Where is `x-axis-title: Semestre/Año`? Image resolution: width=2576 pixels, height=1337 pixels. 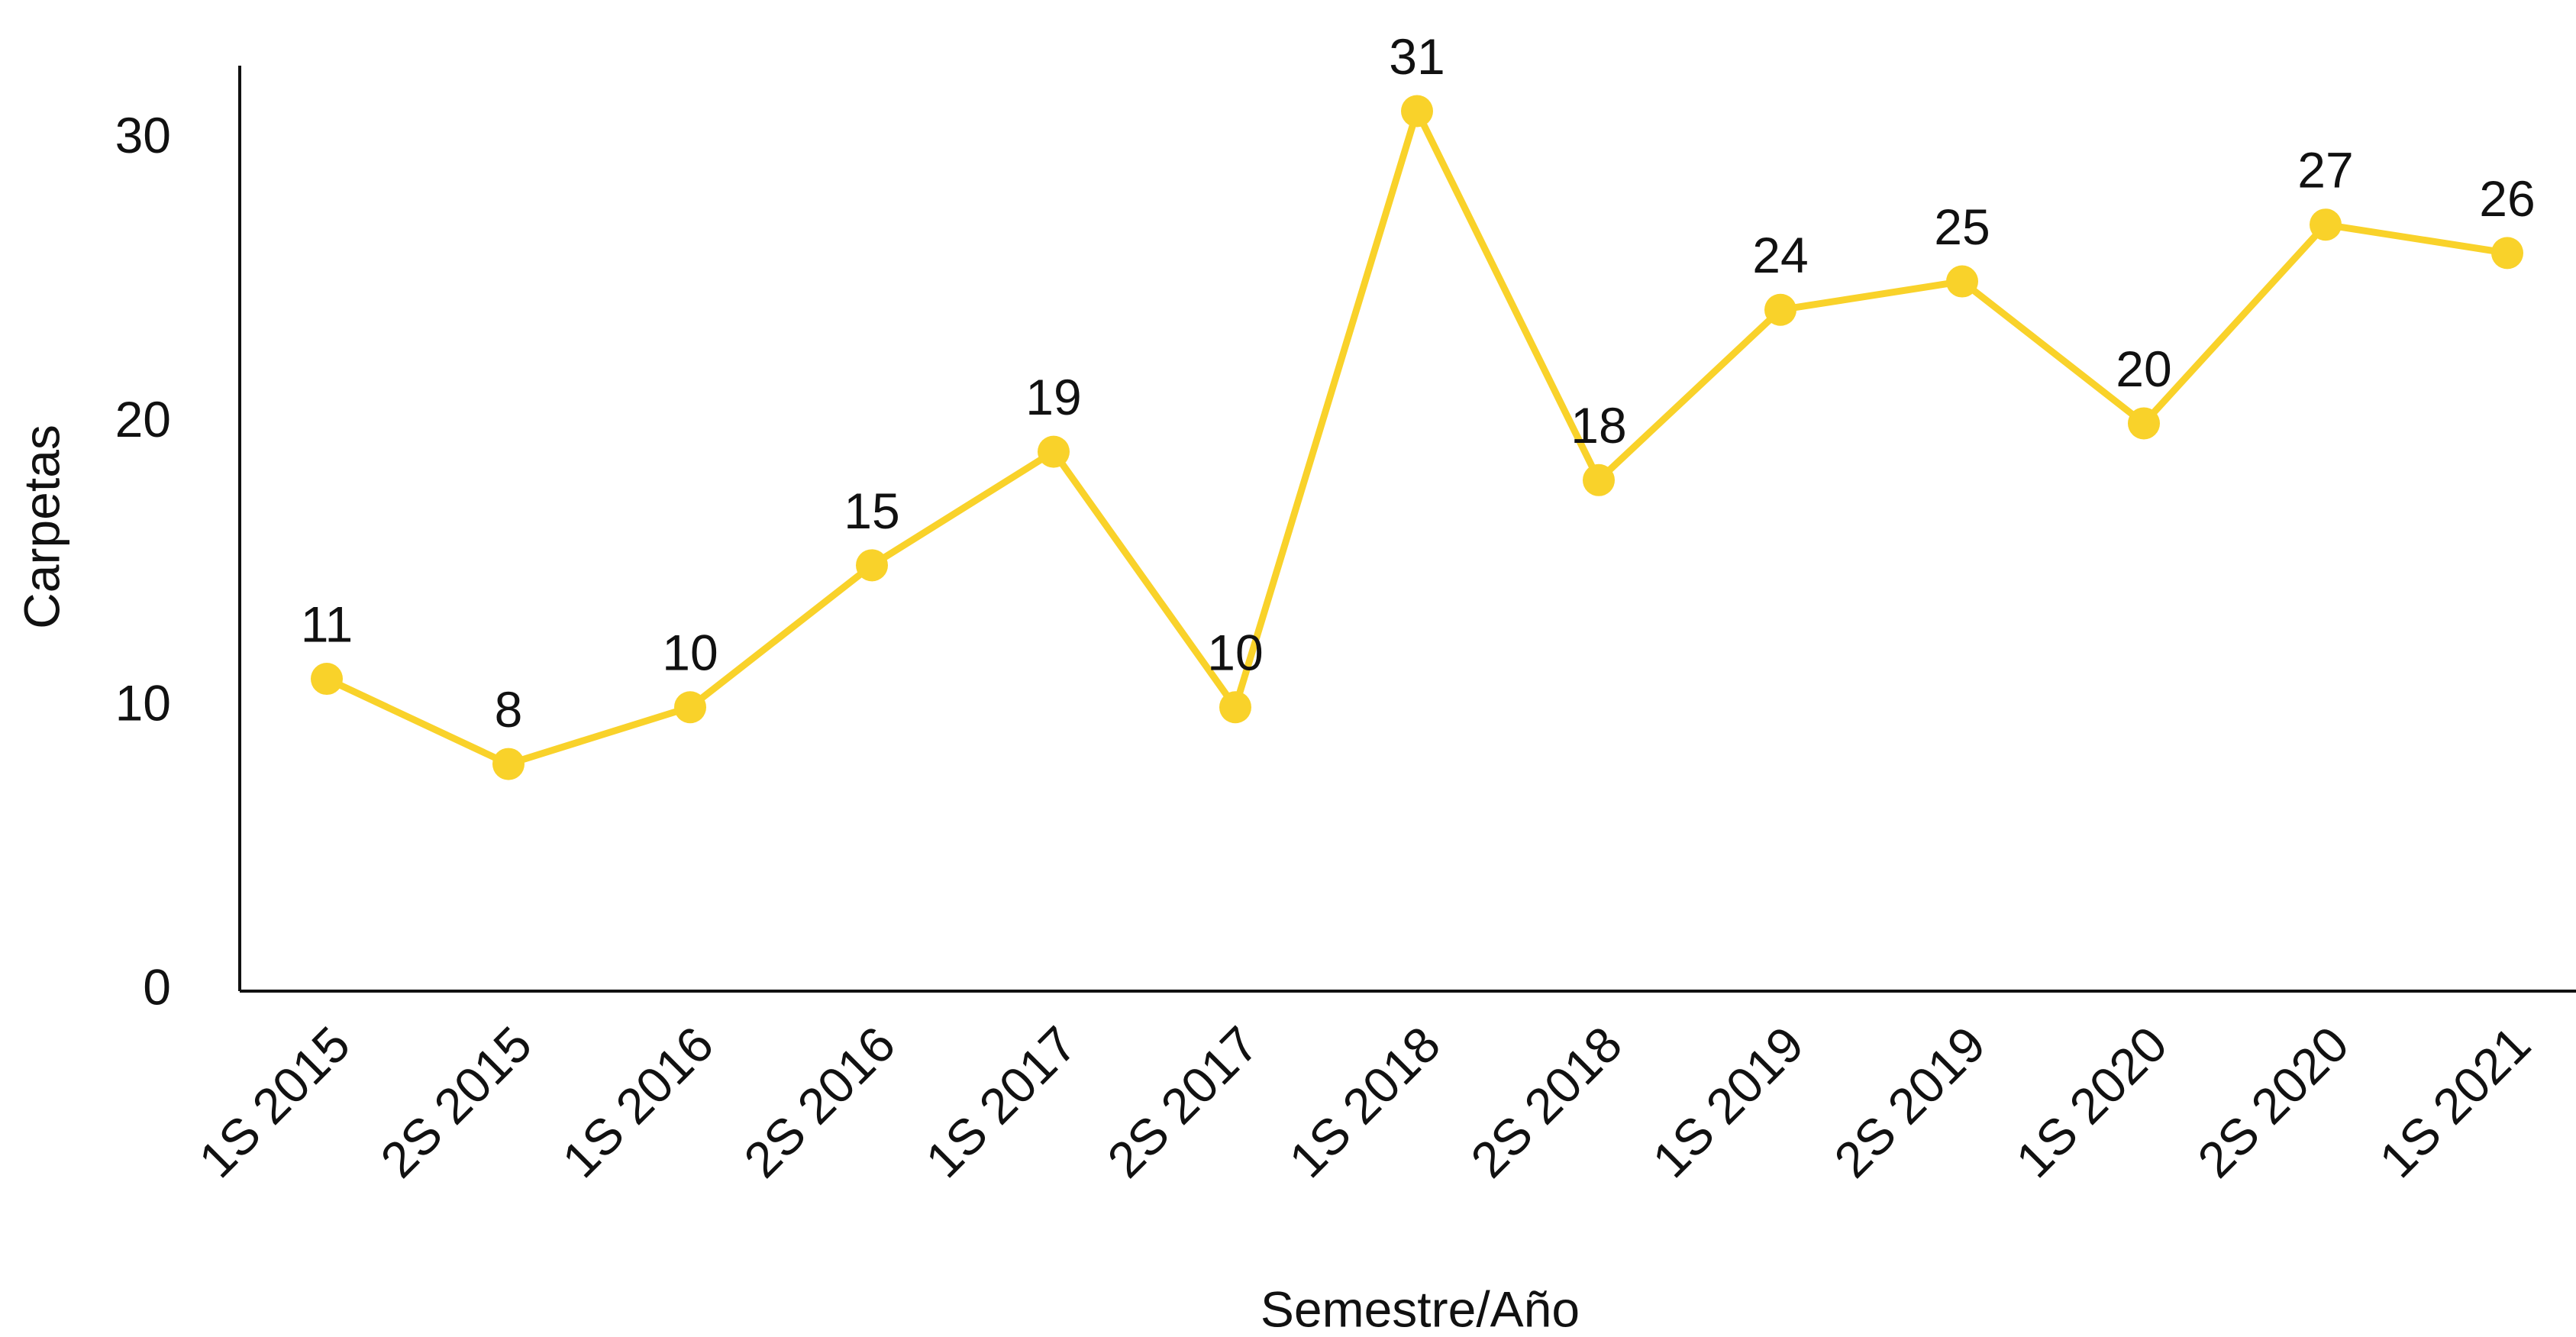 x-axis-title: Semestre/Año is located at coordinates (1420, 1308).